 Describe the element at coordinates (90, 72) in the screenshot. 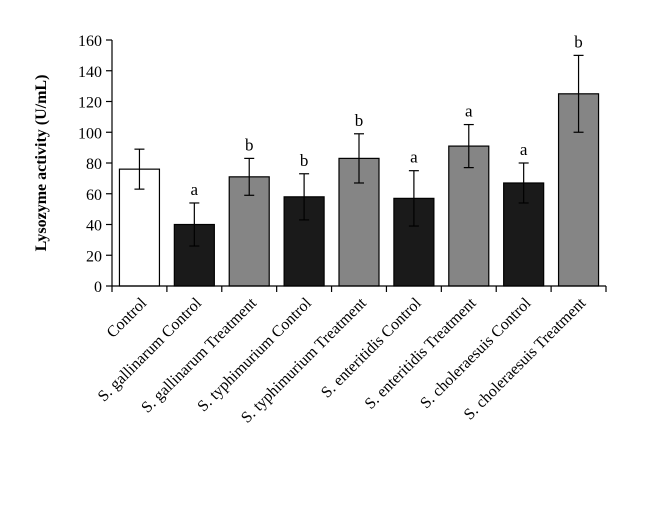

I see `y-tick-label: 140` at that location.